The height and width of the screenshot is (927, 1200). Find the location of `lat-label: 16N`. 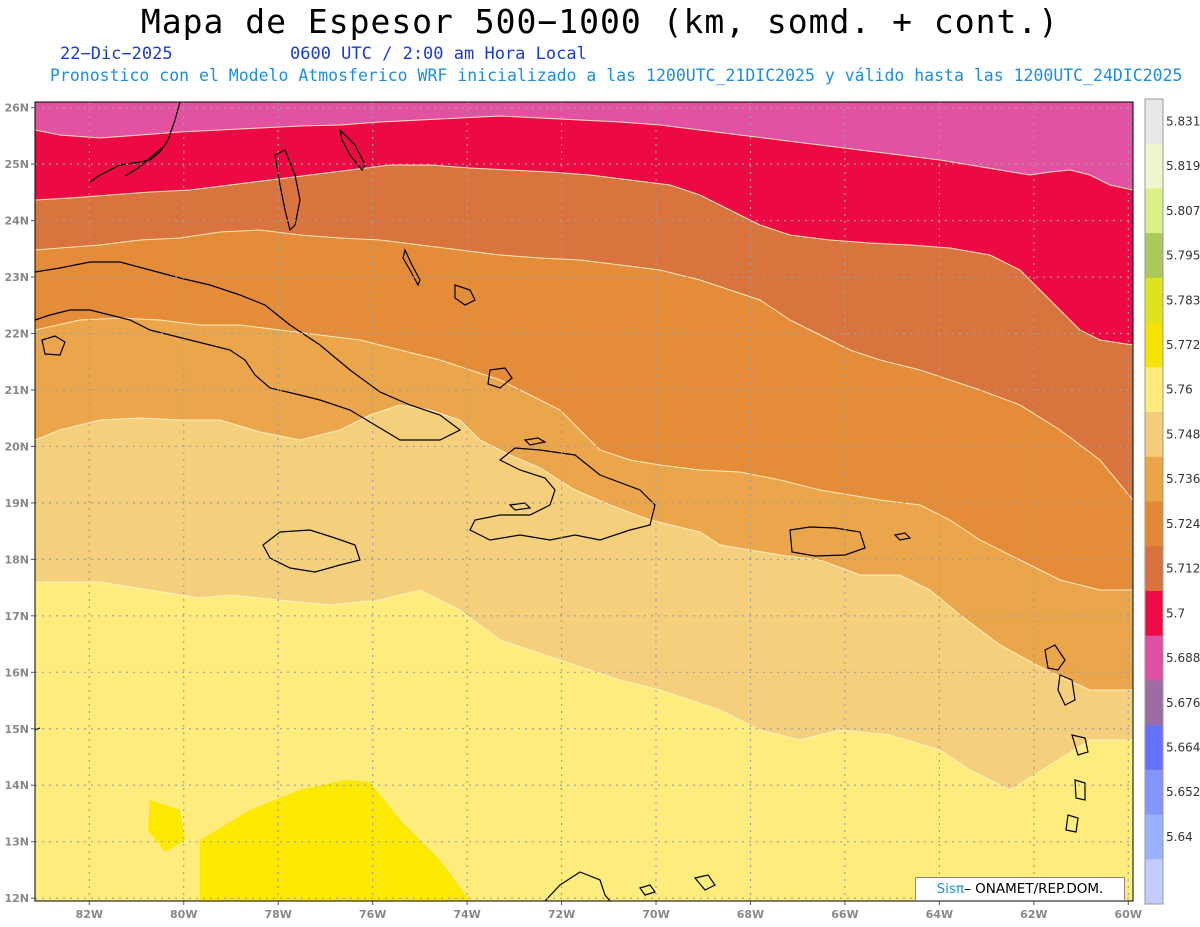

lat-label: 16N is located at coordinates (16, 672).